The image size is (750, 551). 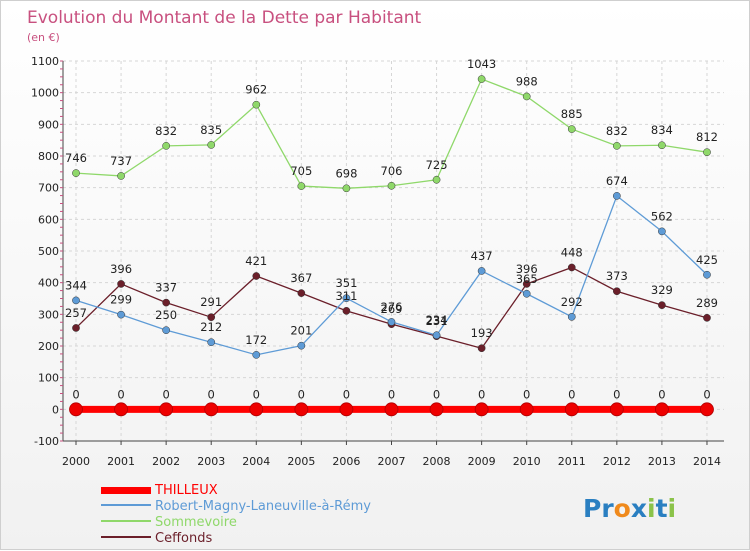 I want to click on logo-letter: P, so click(x=592, y=508).